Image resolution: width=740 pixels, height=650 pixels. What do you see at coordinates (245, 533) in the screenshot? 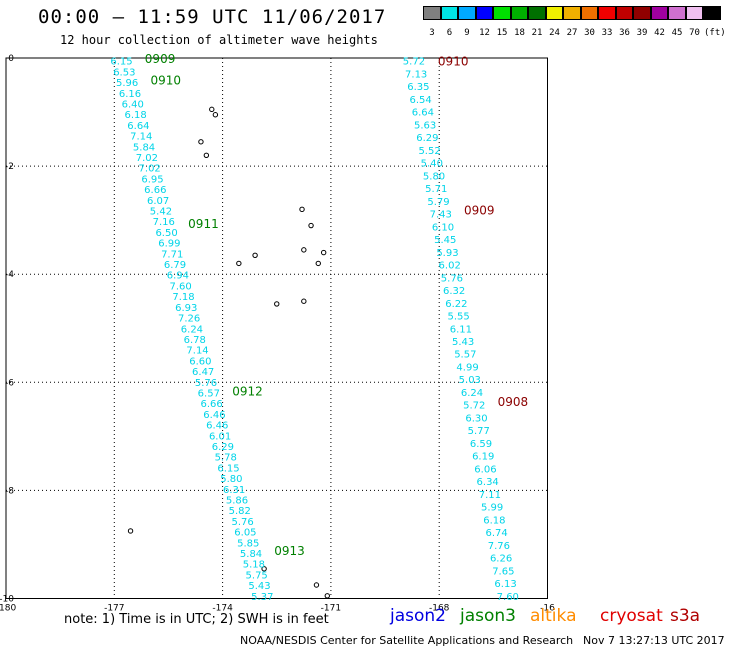
I see `wave-height-value: 6.05` at bounding box center [245, 533].